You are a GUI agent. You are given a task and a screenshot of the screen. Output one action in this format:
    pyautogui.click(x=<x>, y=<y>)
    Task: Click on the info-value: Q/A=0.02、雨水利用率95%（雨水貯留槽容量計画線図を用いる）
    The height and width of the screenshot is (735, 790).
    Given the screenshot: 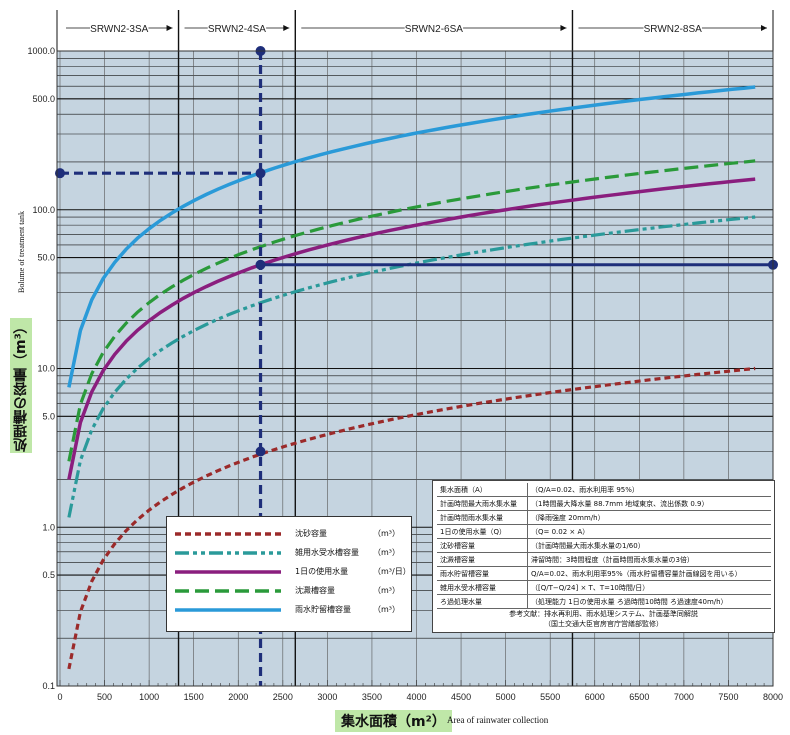 What is the action you would take?
    pyautogui.click(x=649, y=573)
    